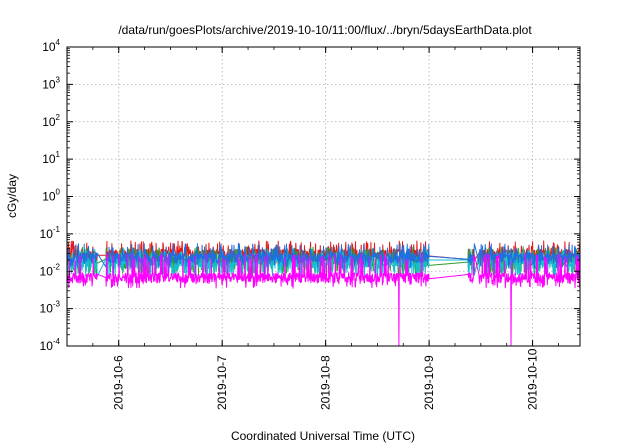 The image size is (640, 448). What do you see at coordinates (51, 121) in the screenshot?
I see `y-tick-label: 10²` at bounding box center [51, 121].